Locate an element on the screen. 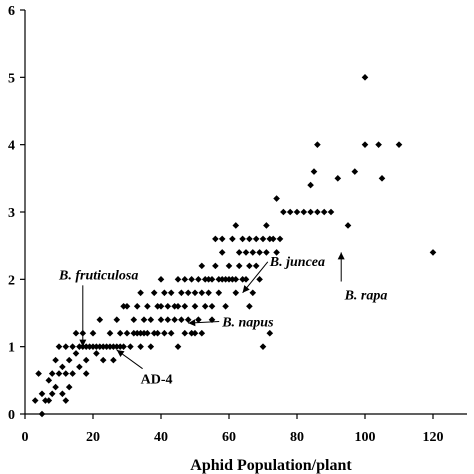 The image size is (474, 474). annotation-label: B. fruticulosa is located at coordinates (98, 275).